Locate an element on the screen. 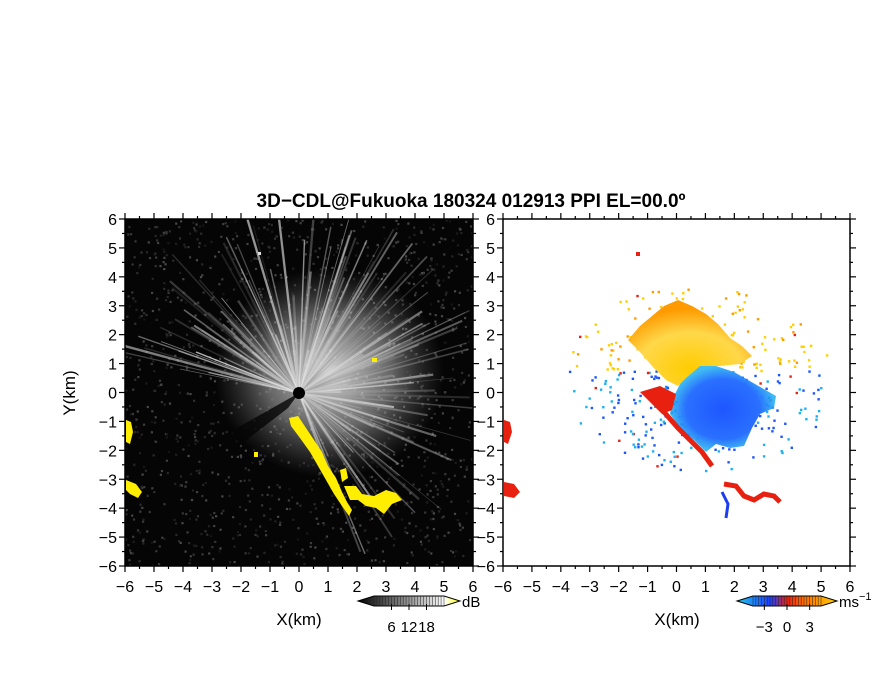 The width and height of the screenshot is (880, 680). receding-echo-region is located at coordinates (690, 343).